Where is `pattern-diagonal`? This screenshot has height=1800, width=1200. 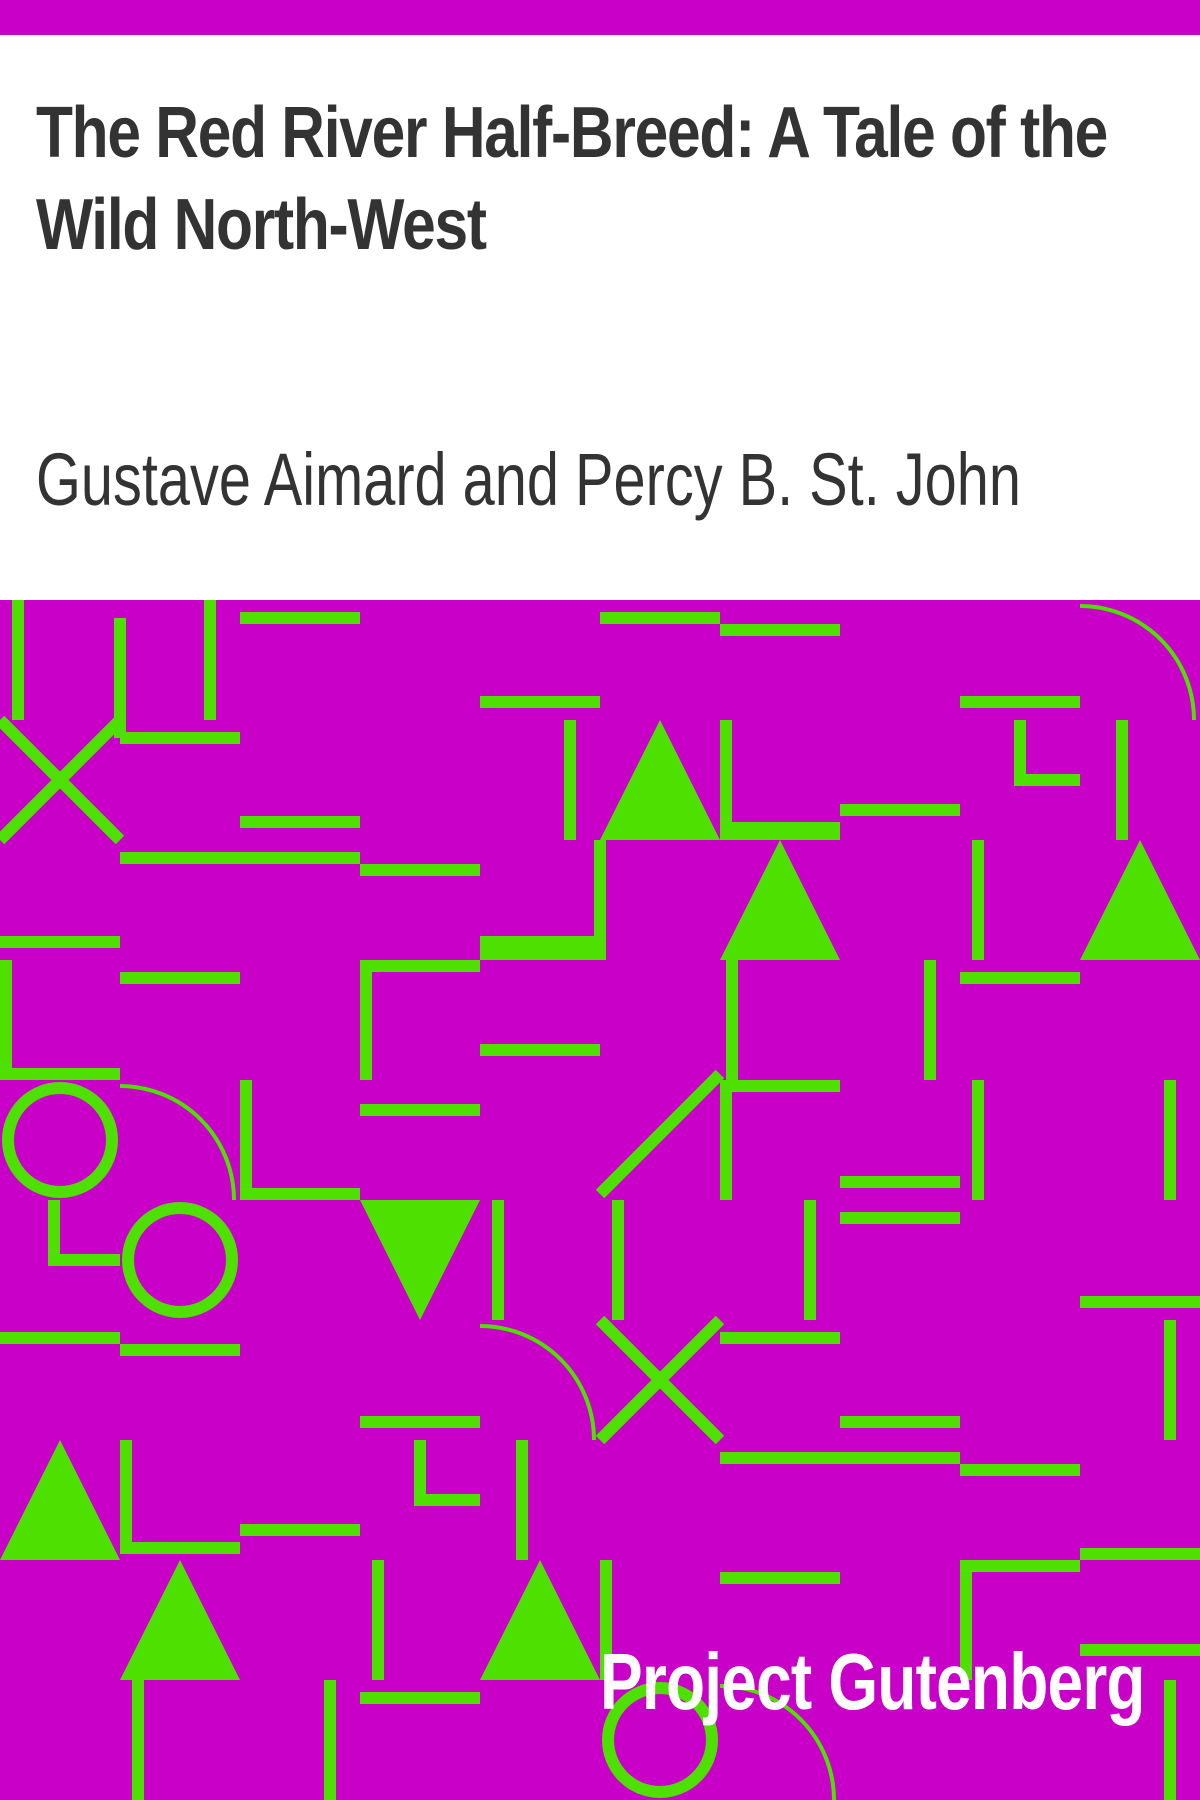 pattern-diagonal is located at coordinates (660, 1134).